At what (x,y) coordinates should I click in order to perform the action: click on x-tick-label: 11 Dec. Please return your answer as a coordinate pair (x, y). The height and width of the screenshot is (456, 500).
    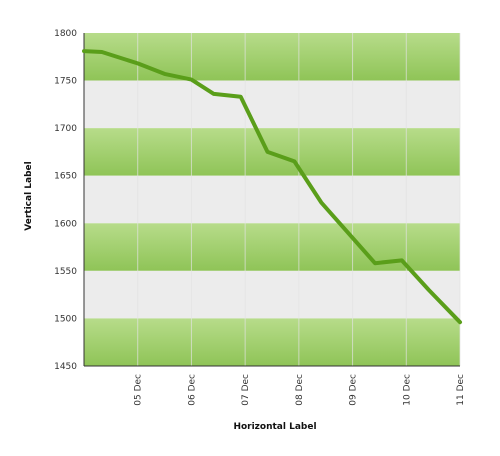
    Looking at the image, I should click on (461, 390).